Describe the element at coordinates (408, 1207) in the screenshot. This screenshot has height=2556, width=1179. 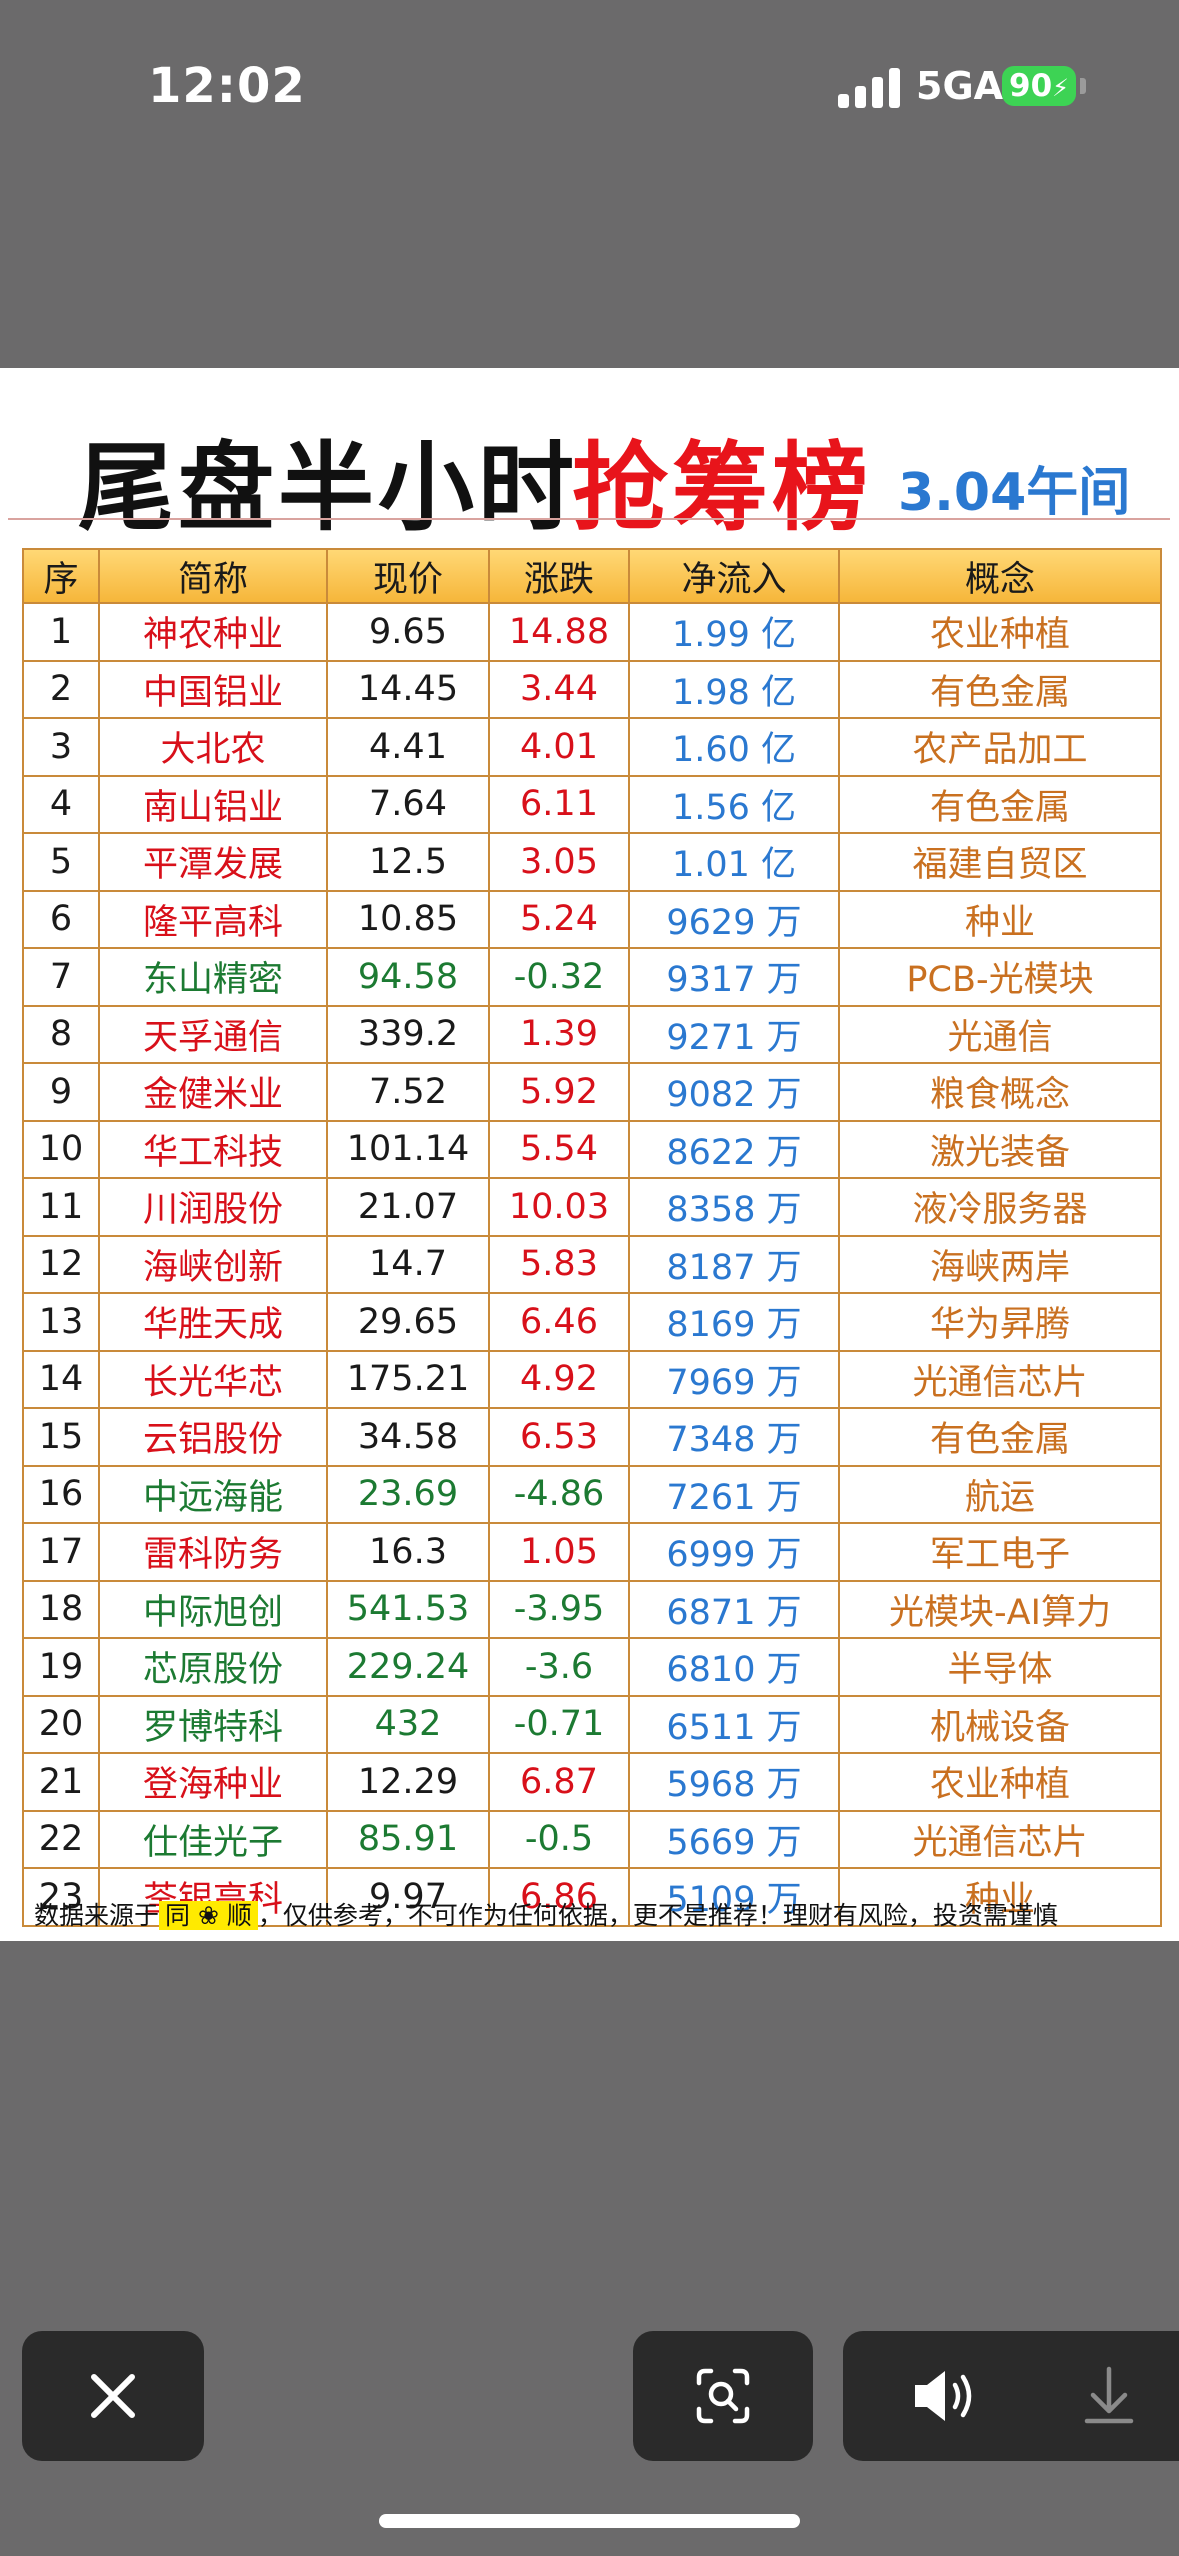
I see `stock-price: 21.07` at that location.